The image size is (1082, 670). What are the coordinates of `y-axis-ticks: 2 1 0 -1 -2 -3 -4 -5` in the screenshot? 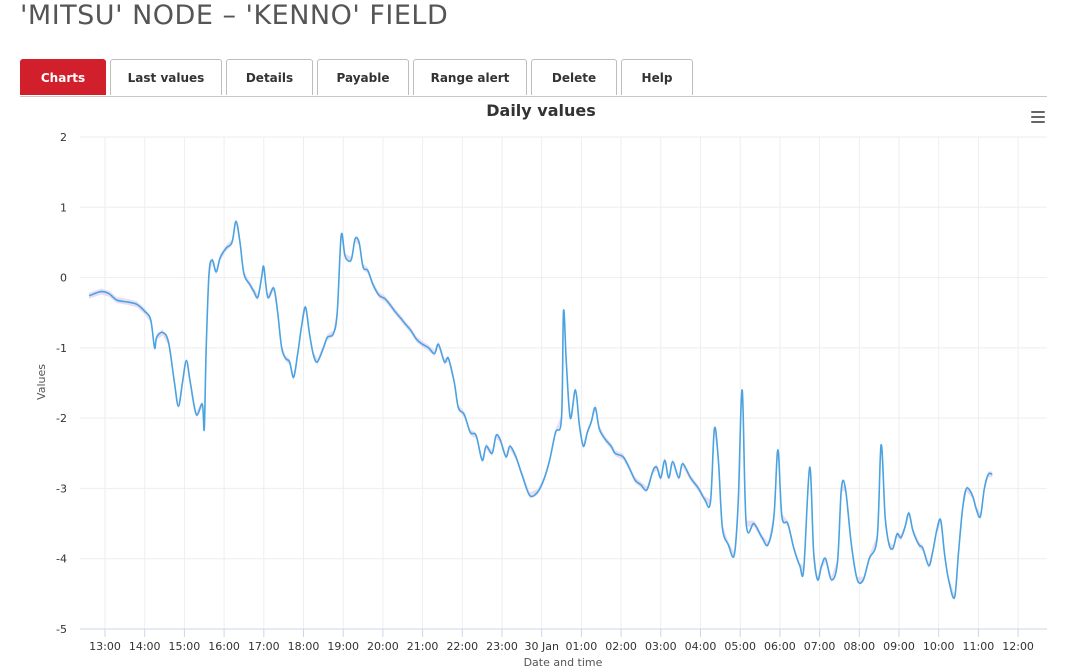 It's located at (61, 383).